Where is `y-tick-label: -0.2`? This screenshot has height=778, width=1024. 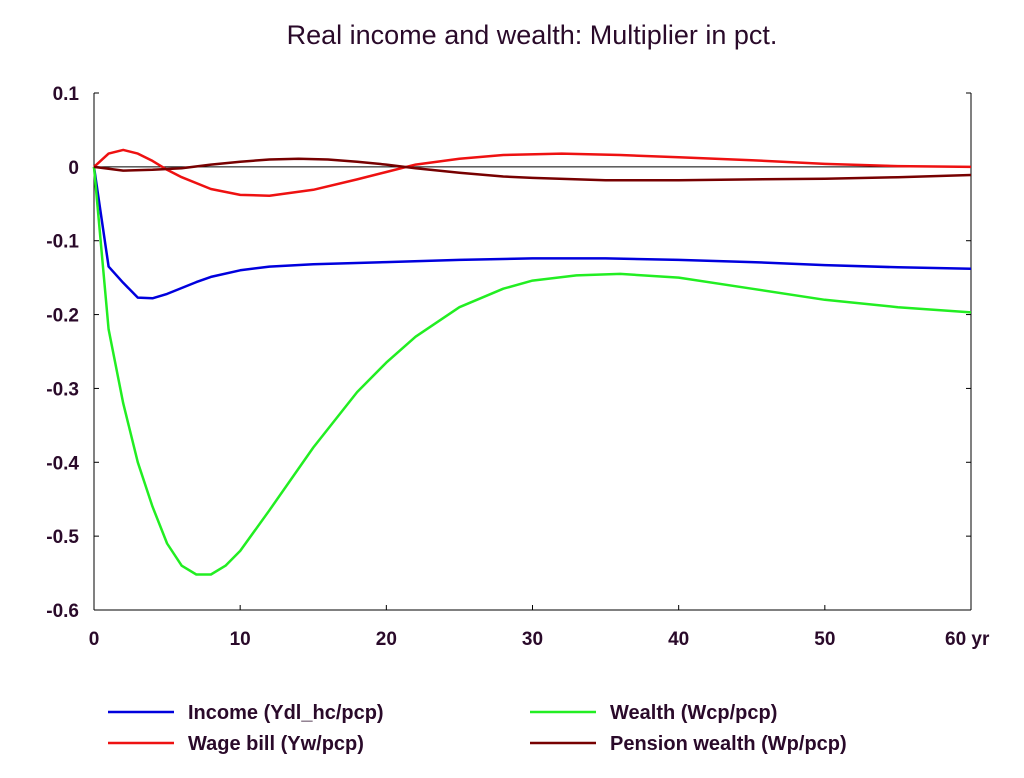 y-tick-label: -0.2 is located at coordinates (62, 316).